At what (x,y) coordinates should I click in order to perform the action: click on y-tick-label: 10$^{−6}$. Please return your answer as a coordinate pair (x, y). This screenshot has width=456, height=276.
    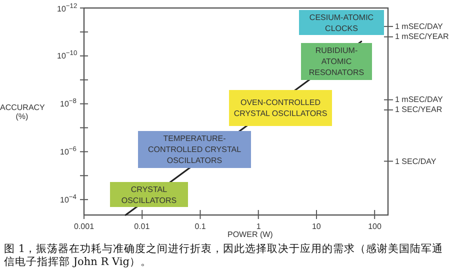
    Looking at the image, I should click on (68, 151).